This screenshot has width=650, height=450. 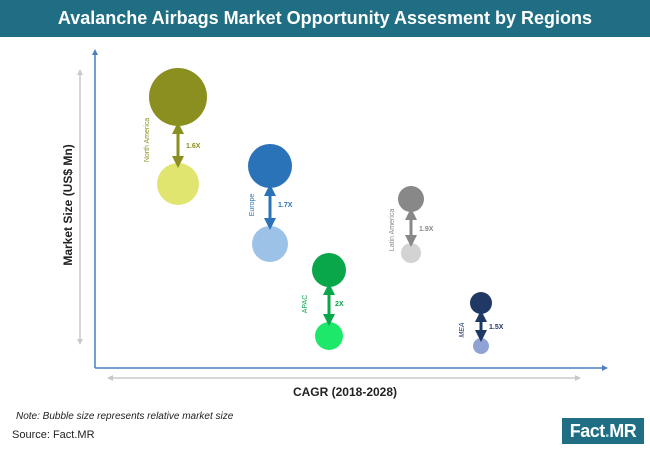 I want to click on bubble-current-europe, so click(x=270, y=166).